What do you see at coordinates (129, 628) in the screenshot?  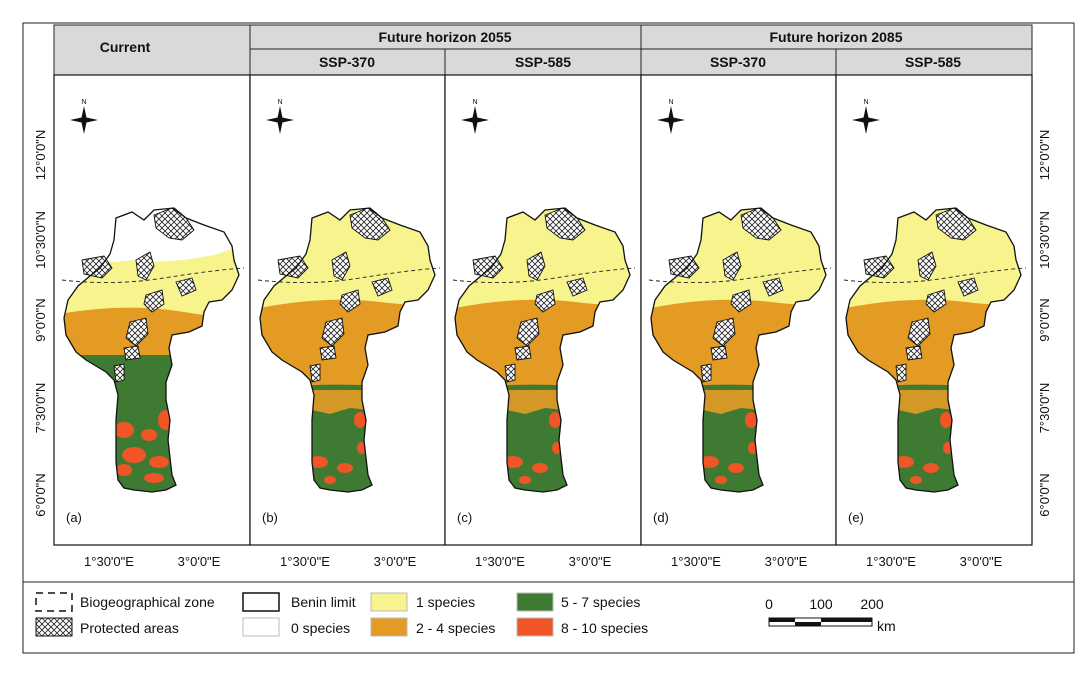 I see `legend-protected-areas: Protected areas` at bounding box center [129, 628].